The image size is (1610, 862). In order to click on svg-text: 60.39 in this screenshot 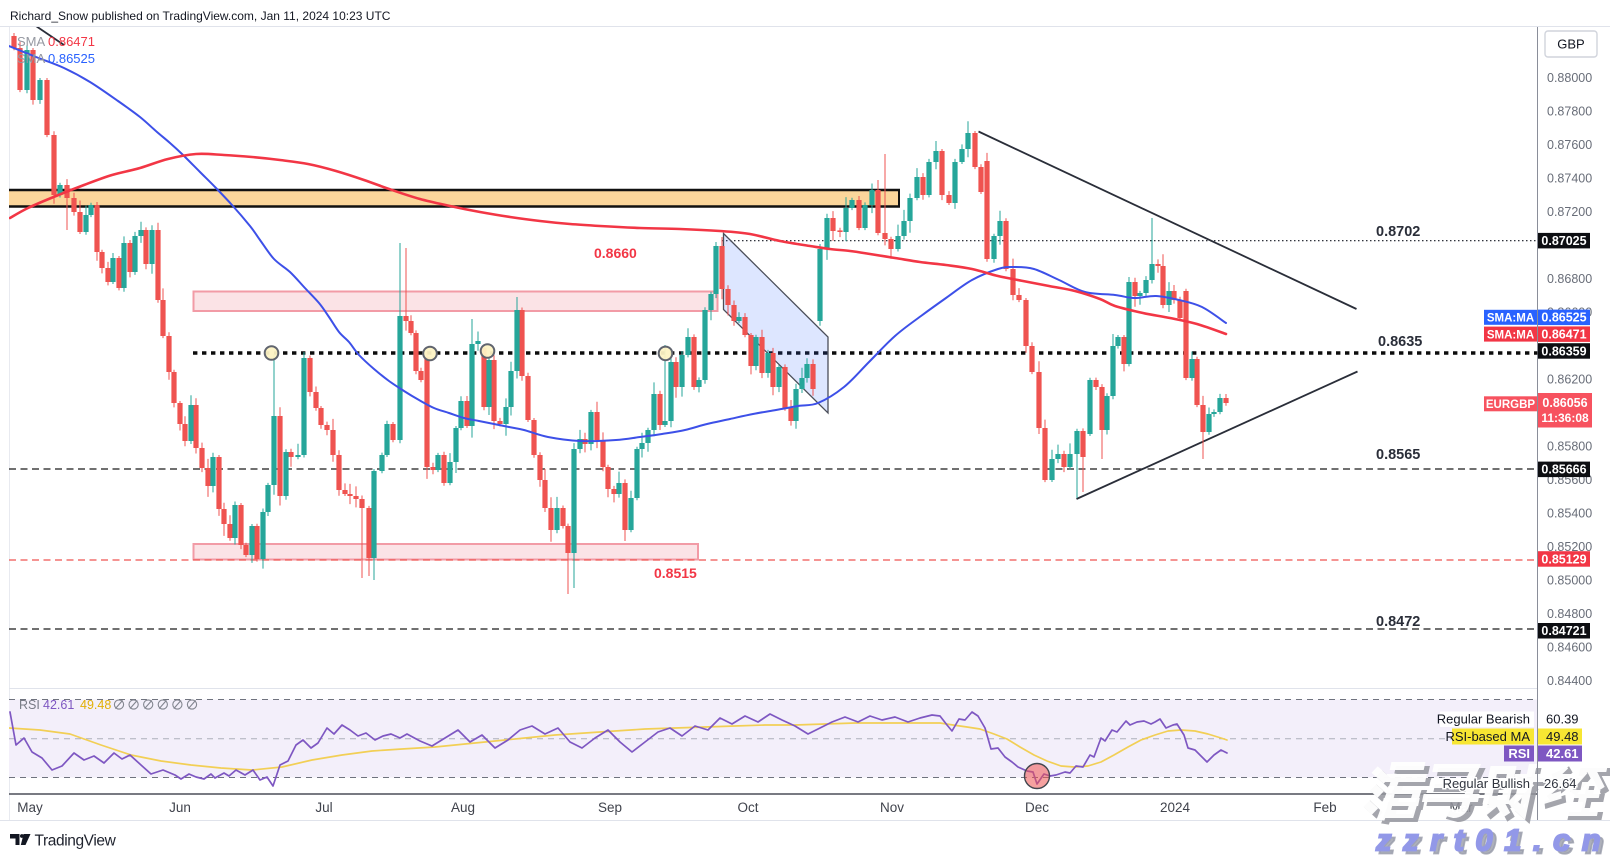, I will do `click(1562, 719)`.